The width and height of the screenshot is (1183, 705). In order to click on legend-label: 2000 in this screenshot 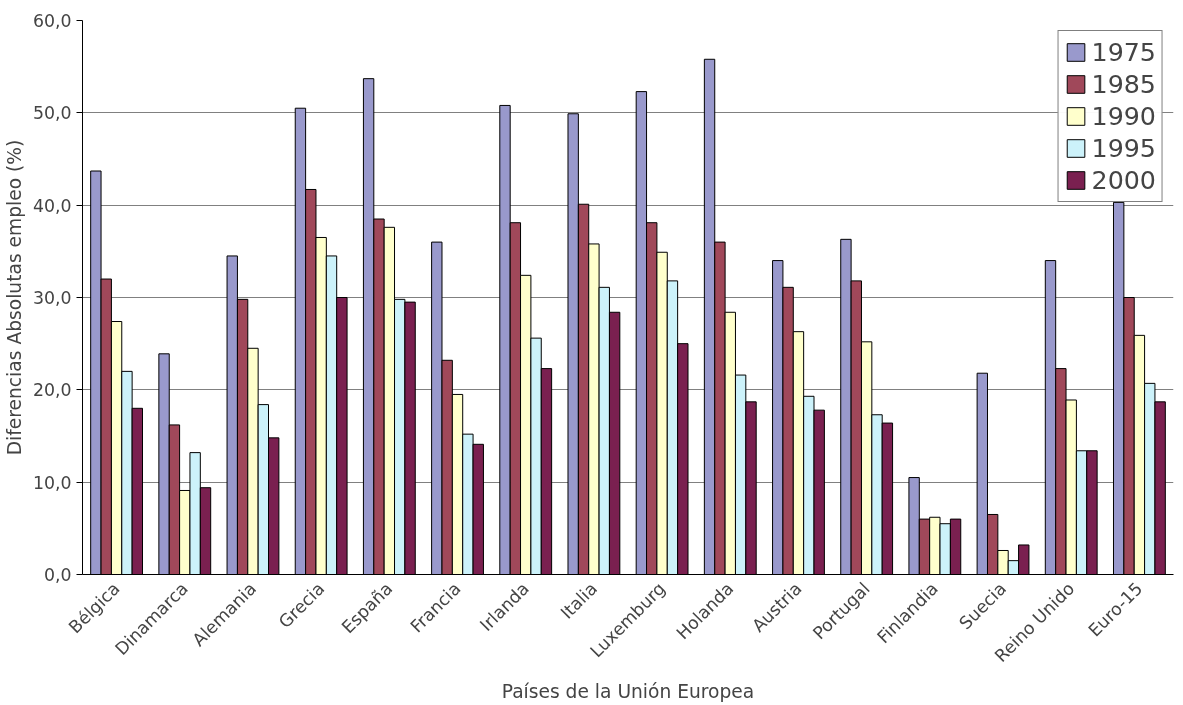, I will do `click(1123, 180)`.